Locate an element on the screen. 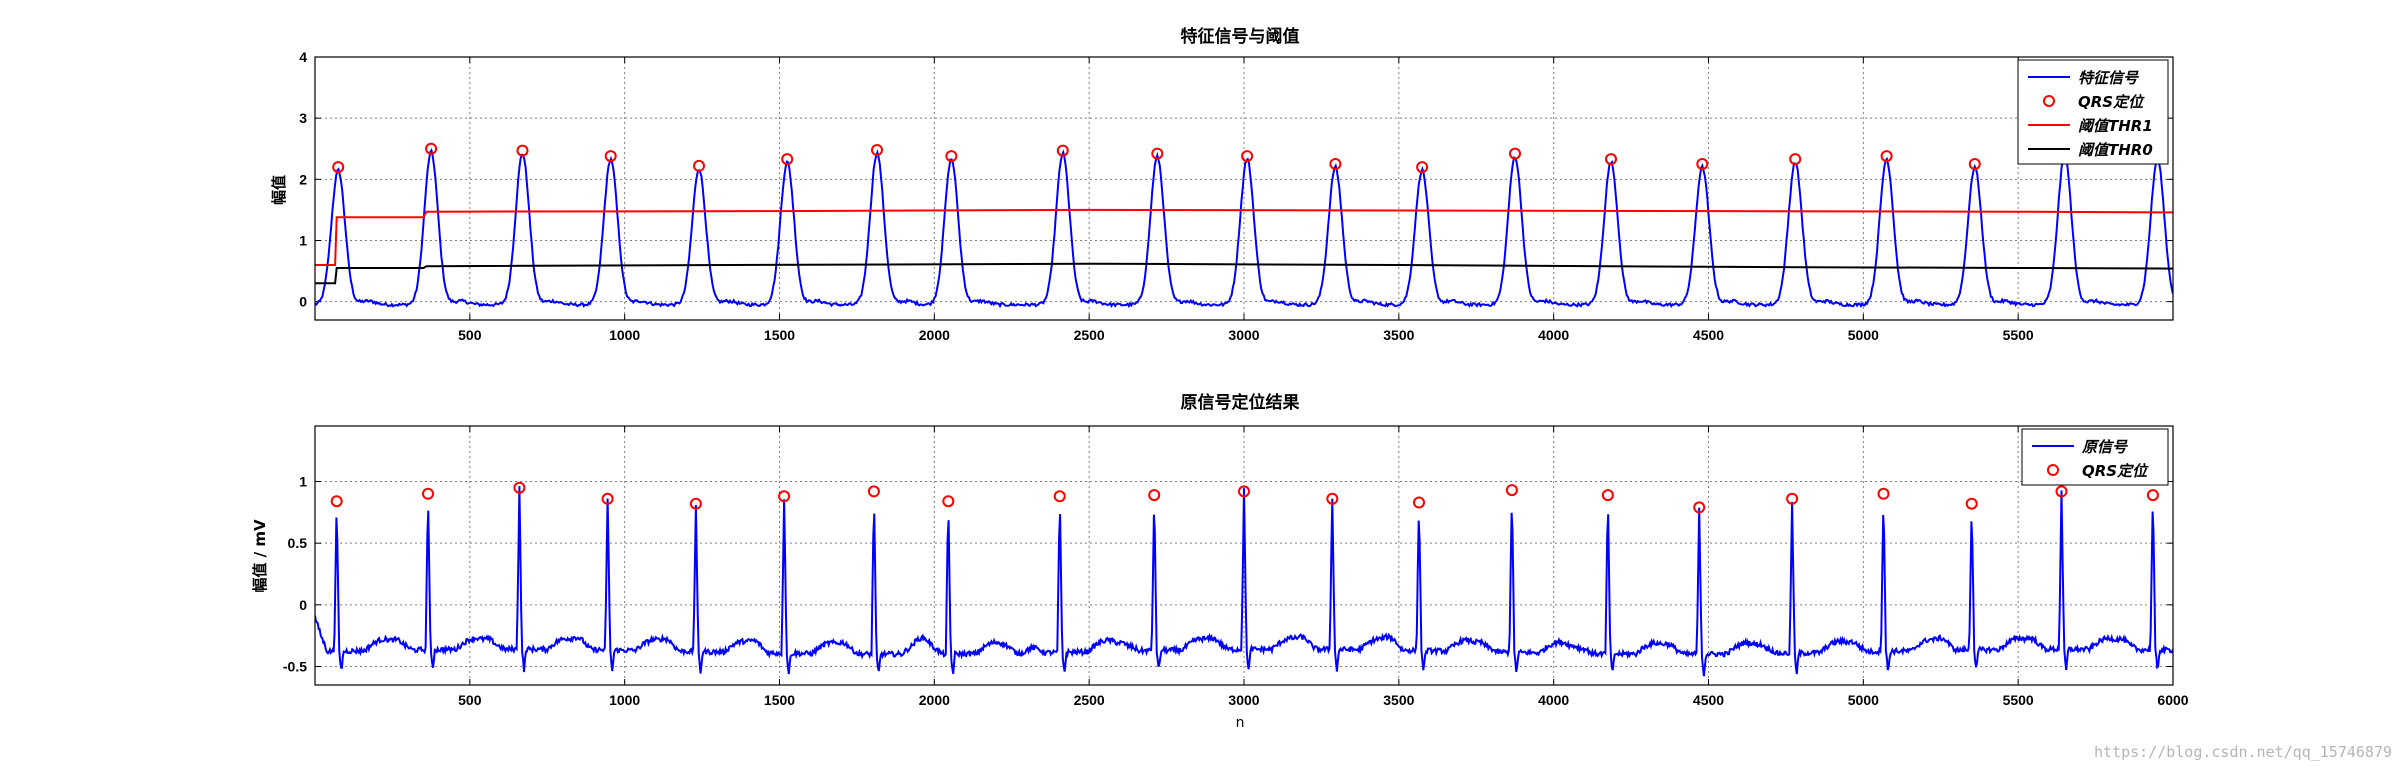  top-legend-label: QRS定位 is located at coordinates (2111, 102).